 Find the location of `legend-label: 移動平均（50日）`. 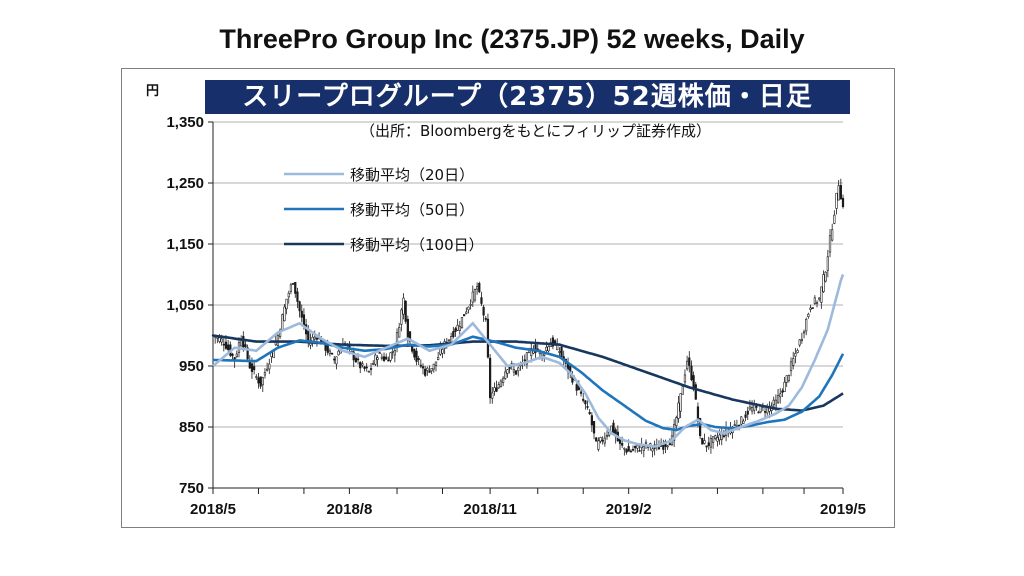

legend-label: 移動平均（50日） is located at coordinates (412, 210).